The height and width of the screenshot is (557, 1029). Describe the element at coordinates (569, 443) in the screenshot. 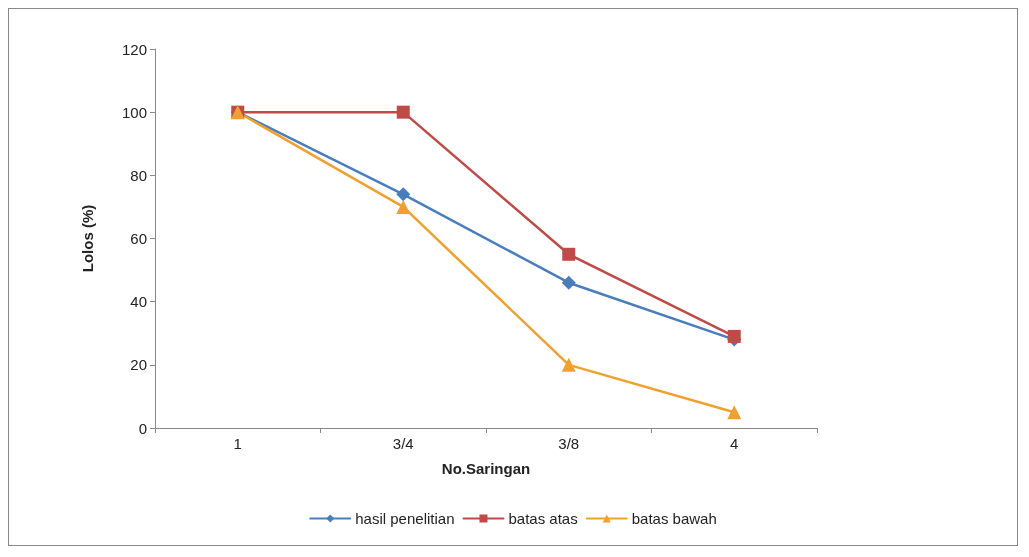

I see `x-tick-label: 3/8` at that location.